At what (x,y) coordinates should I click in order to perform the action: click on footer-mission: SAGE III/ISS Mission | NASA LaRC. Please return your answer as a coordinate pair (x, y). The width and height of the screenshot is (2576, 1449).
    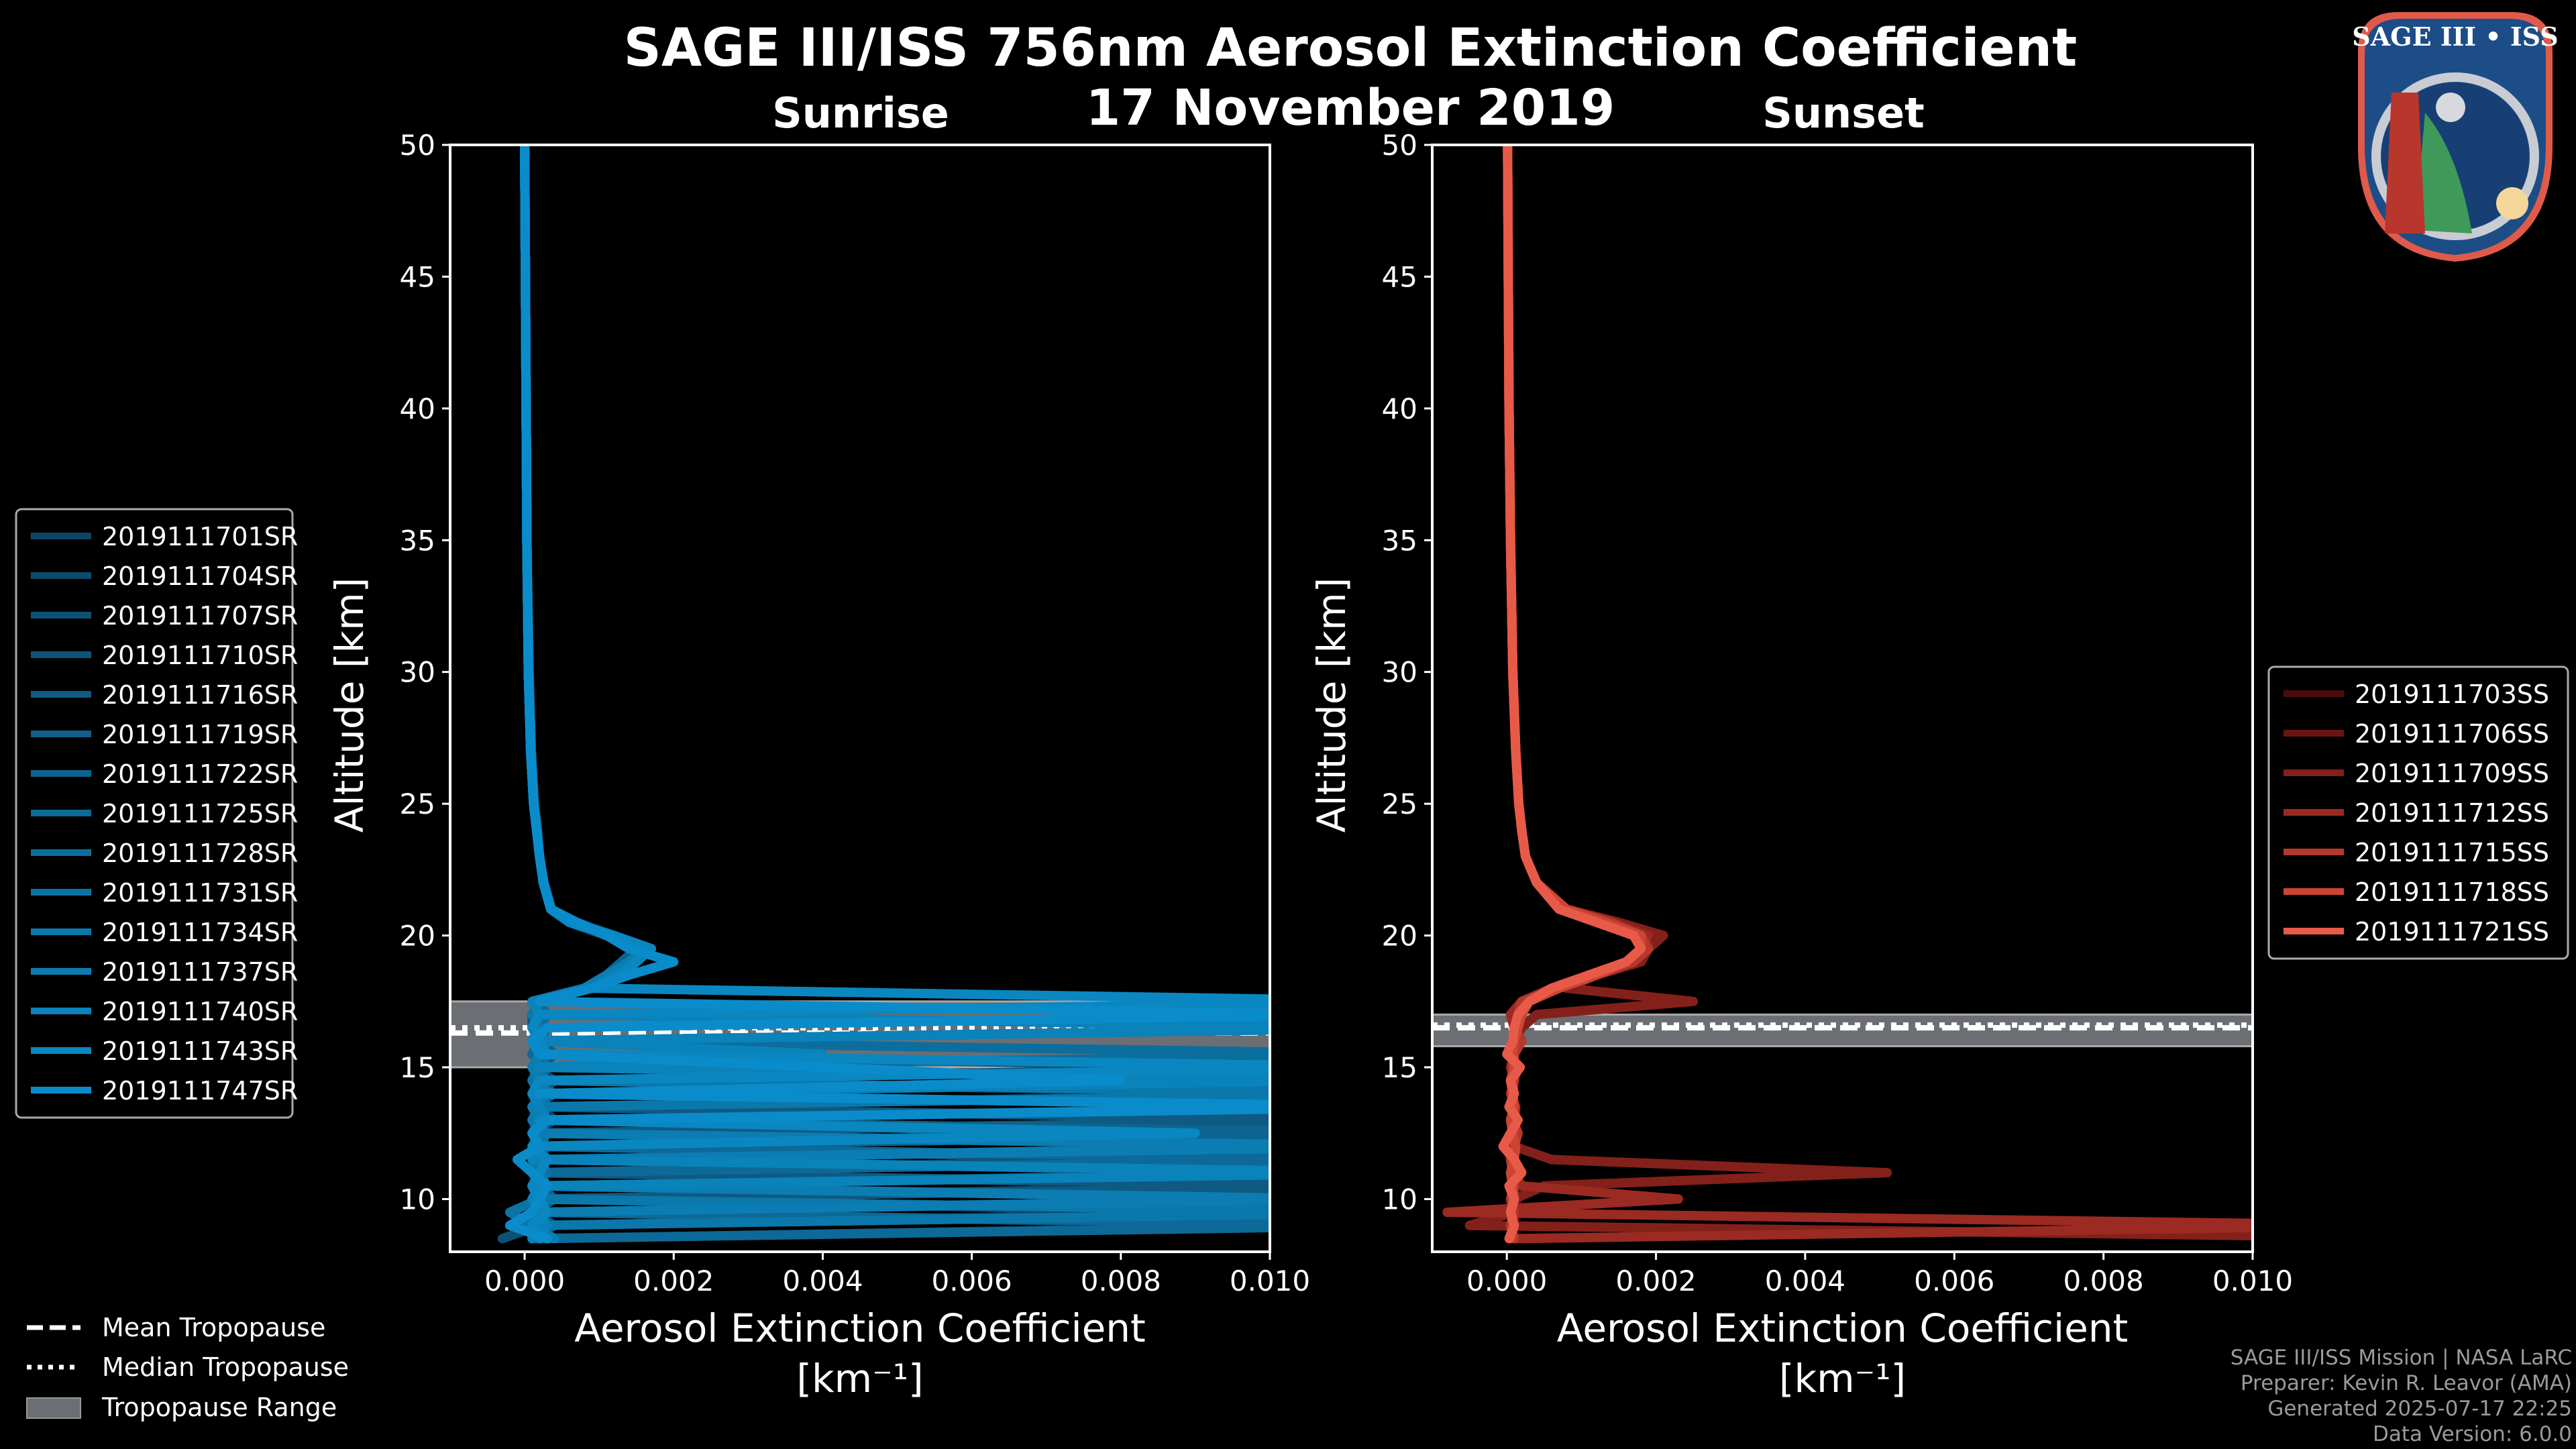
    Looking at the image, I should click on (2401, 1358).